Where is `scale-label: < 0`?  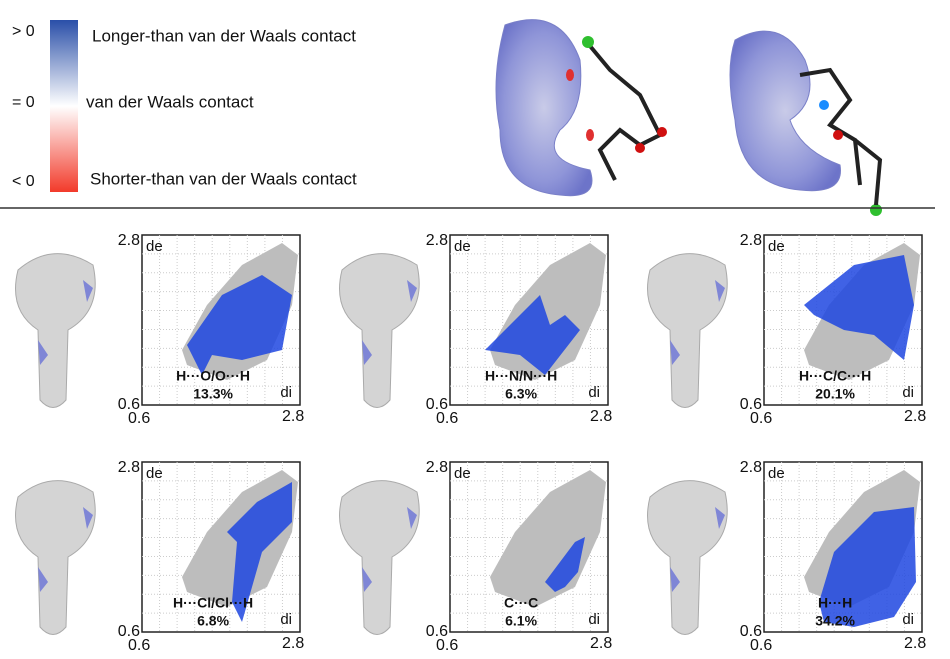
scale-label: < 0 is located at coordinates (23, 181).